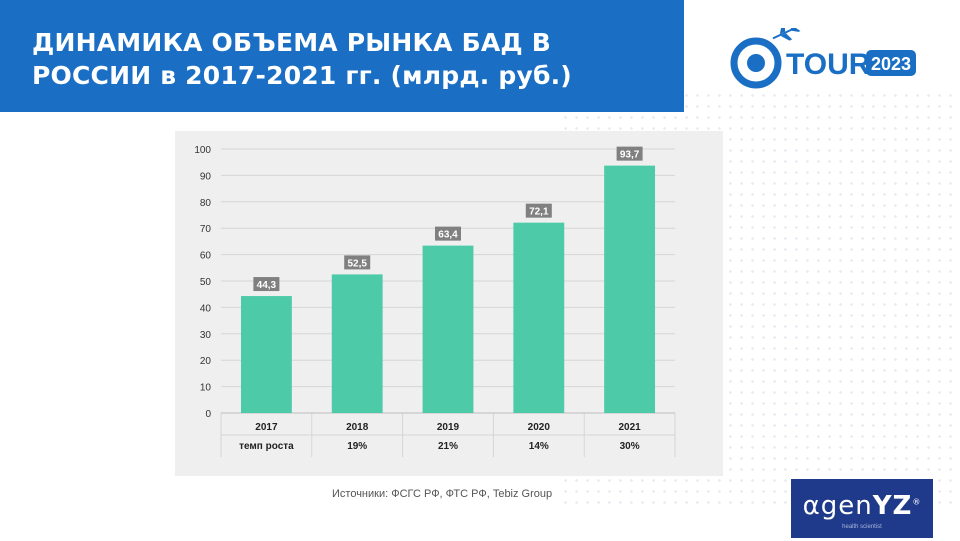  I want to click on x-tick-label: 2020, so click(539, 427).